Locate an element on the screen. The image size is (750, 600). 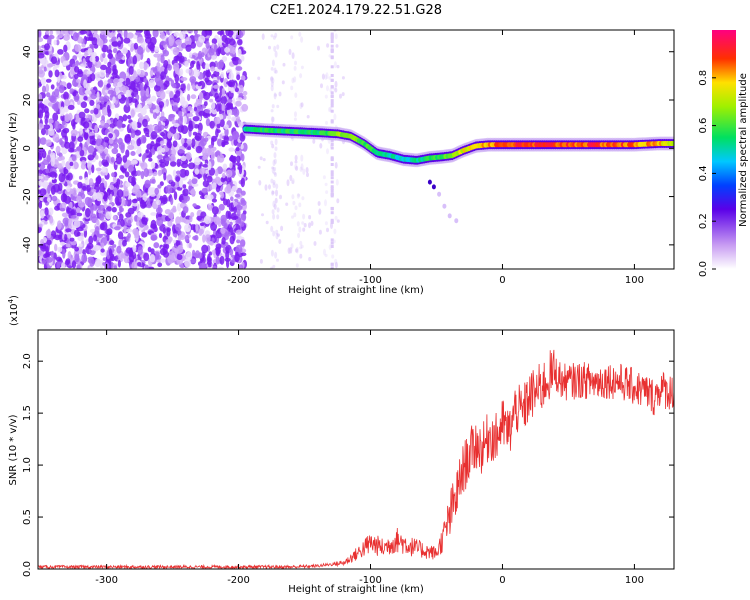
signal-ridge is located at coordinates (458, 173).